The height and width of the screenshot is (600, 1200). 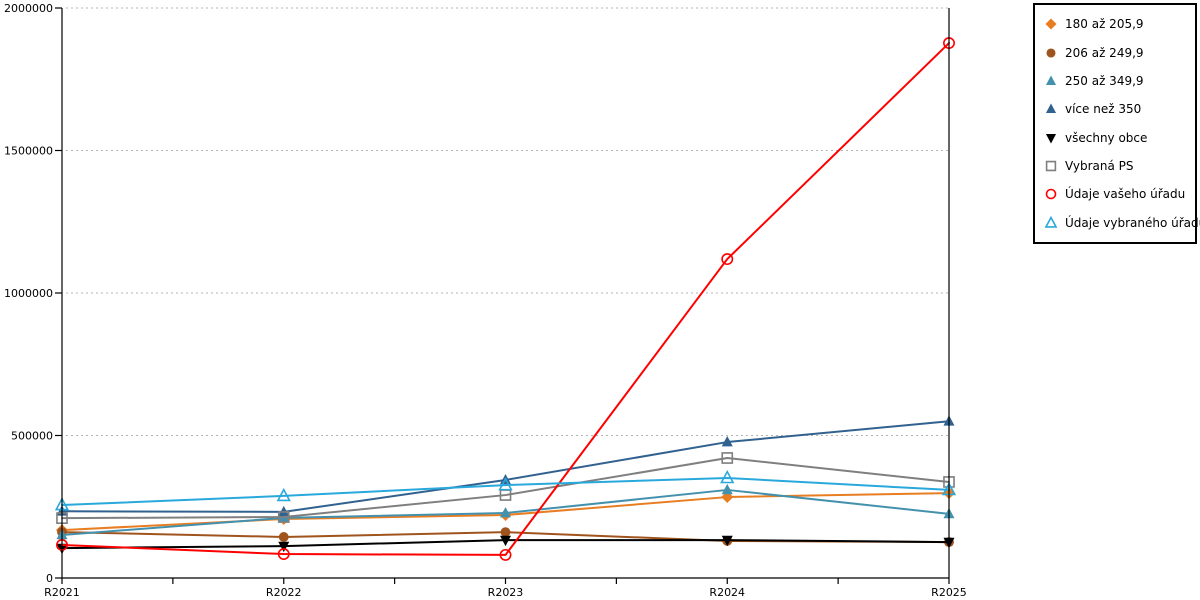 What do you see at coordinates (1051, 138) in the screenshot?
I see `triangle-down-icon` at bounding box center [1051, 138].